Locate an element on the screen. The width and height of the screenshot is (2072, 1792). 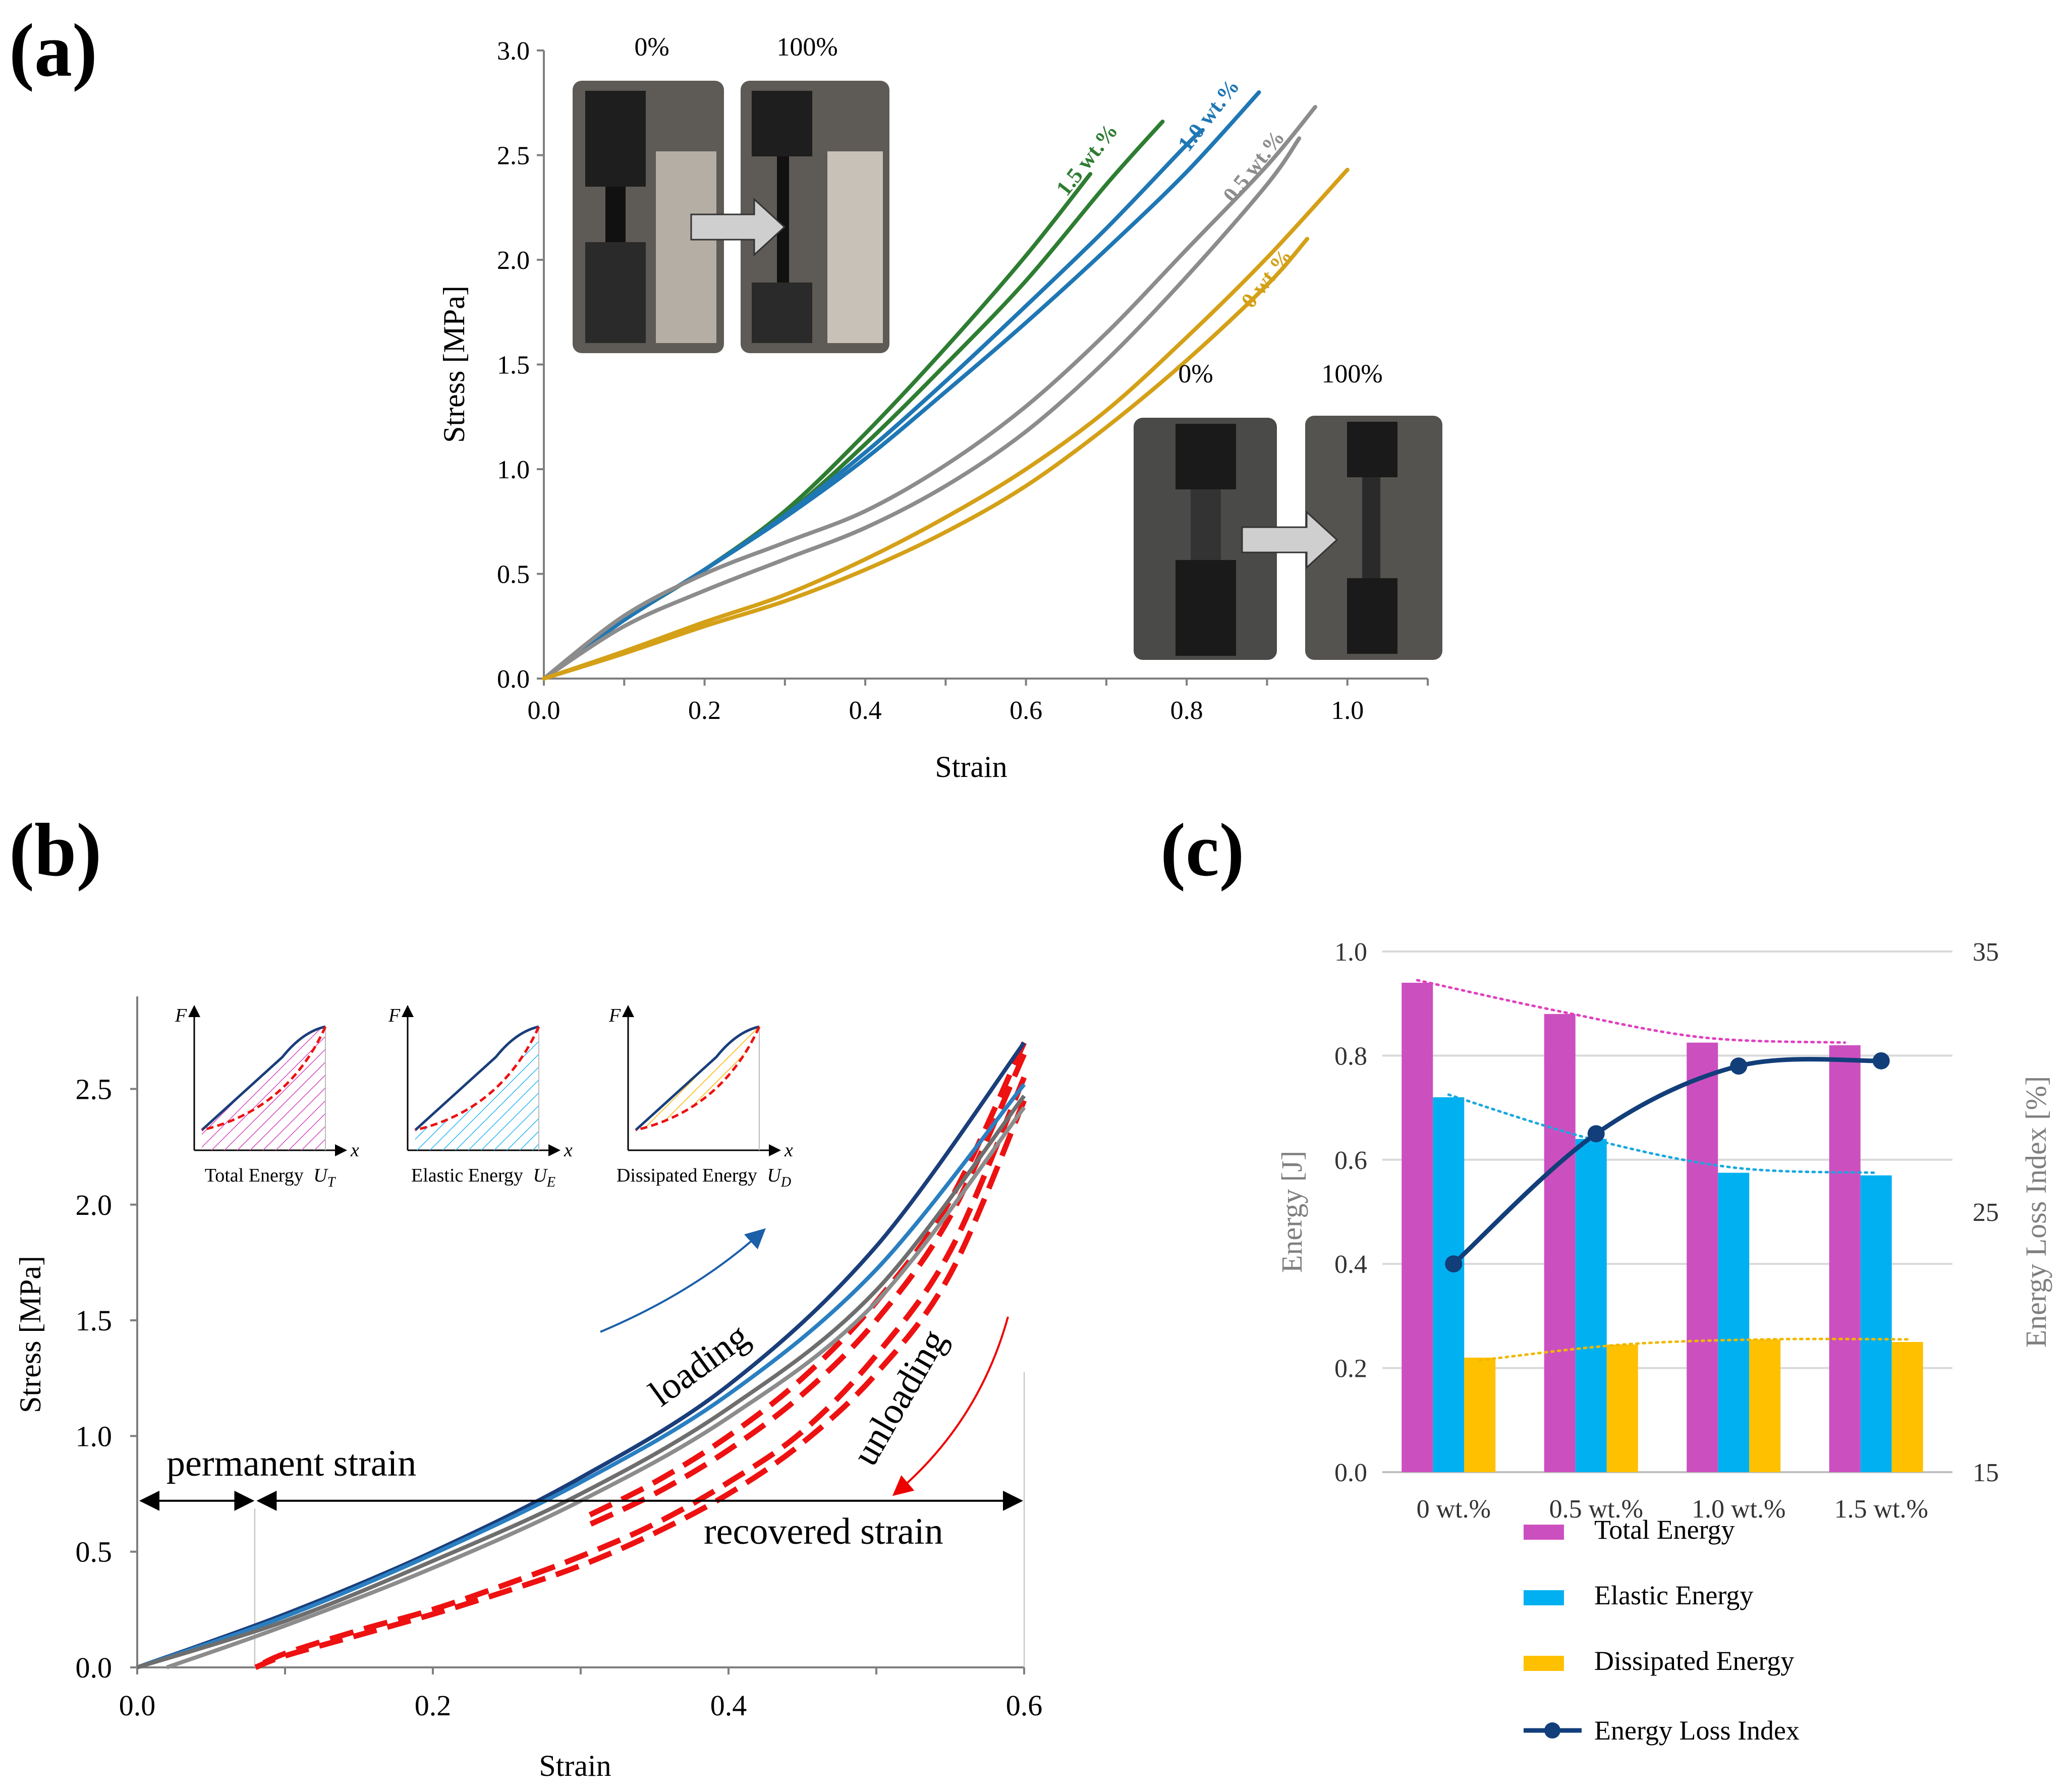
legend-label: Energy Loss Index is located at coordinates (1697, 1730).